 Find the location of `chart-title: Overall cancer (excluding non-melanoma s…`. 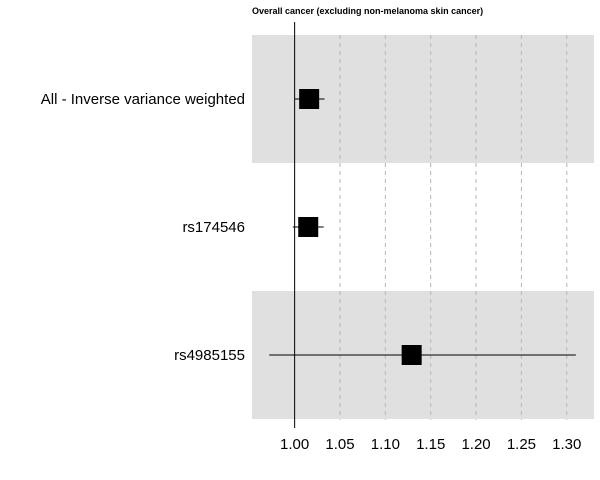

chart-title: Overall cancer (excluding non-melanoma s… is located at coordinates (367, 11).